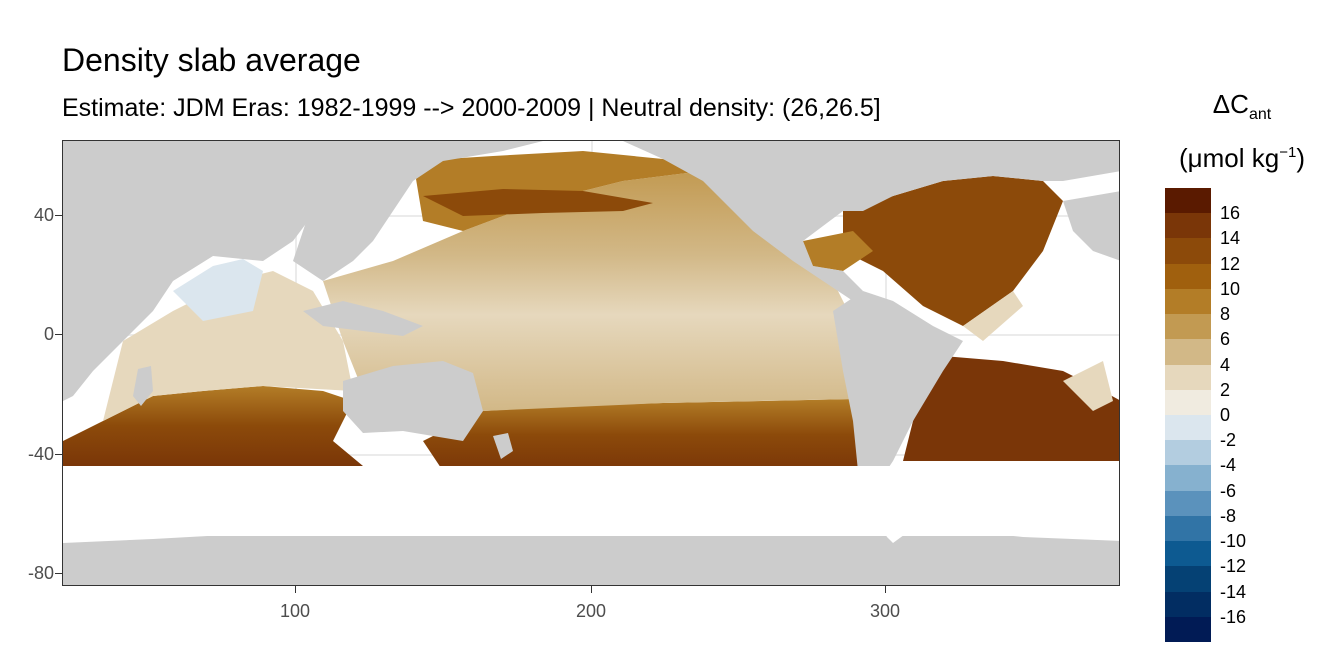 Image resolution: width=1344 pixels, height=672 pixels. Describe the element at coordinates (588, 291) in the screenshot. I see `tropical-pacific` at that location.